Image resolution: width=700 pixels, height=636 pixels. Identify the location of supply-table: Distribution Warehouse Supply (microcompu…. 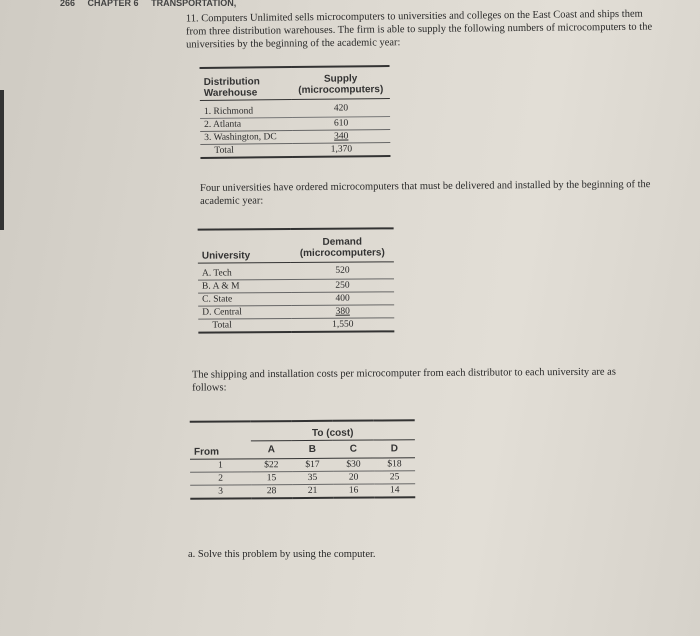
(295, 112).